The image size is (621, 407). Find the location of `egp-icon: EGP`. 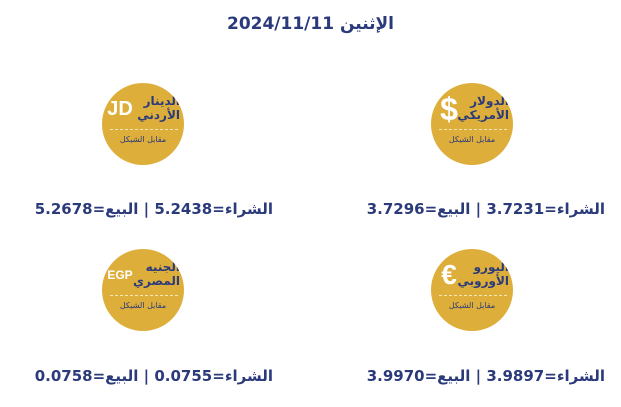

egp-icon: EGP is located at coordinates (120, 275).